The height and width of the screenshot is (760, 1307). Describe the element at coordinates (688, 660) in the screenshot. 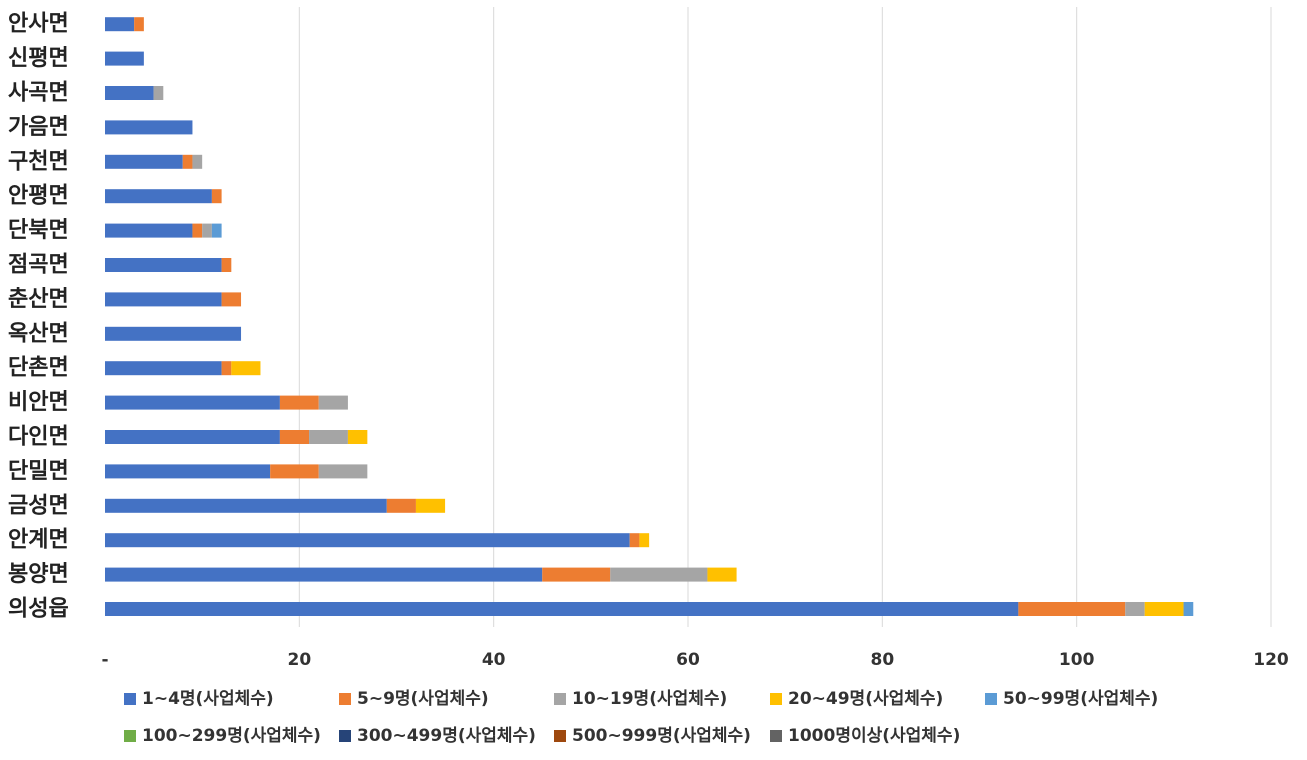

I see `x-tick-label: 60` at that location.